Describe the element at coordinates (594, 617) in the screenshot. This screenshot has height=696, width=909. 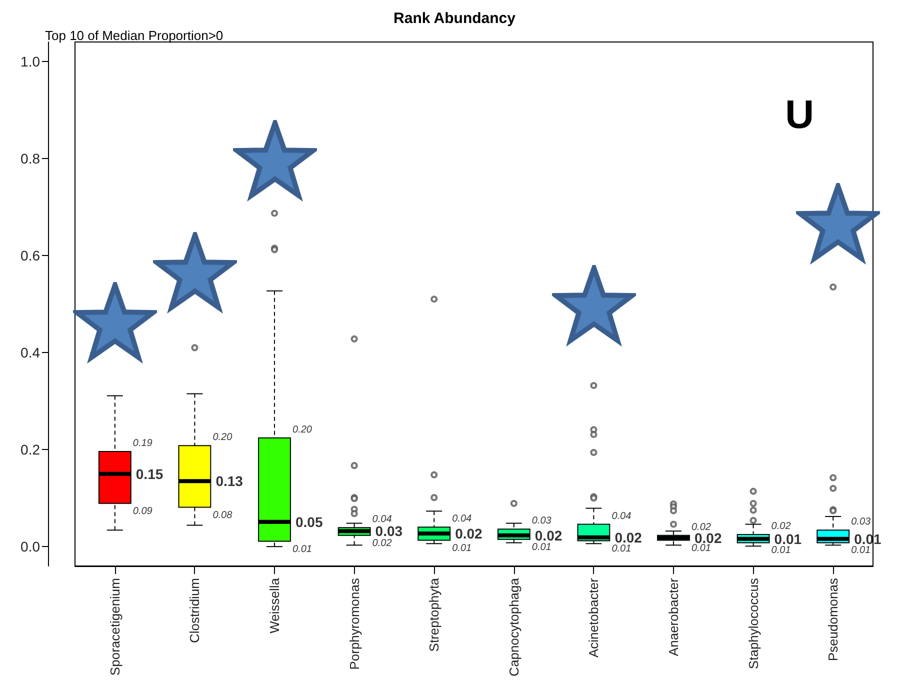
I see `x-tick-label: Acinetobacter` at that location.